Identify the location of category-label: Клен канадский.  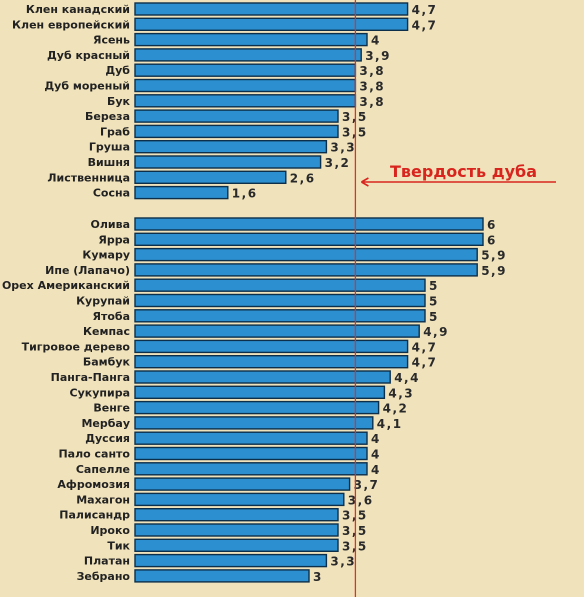
(78, 9).